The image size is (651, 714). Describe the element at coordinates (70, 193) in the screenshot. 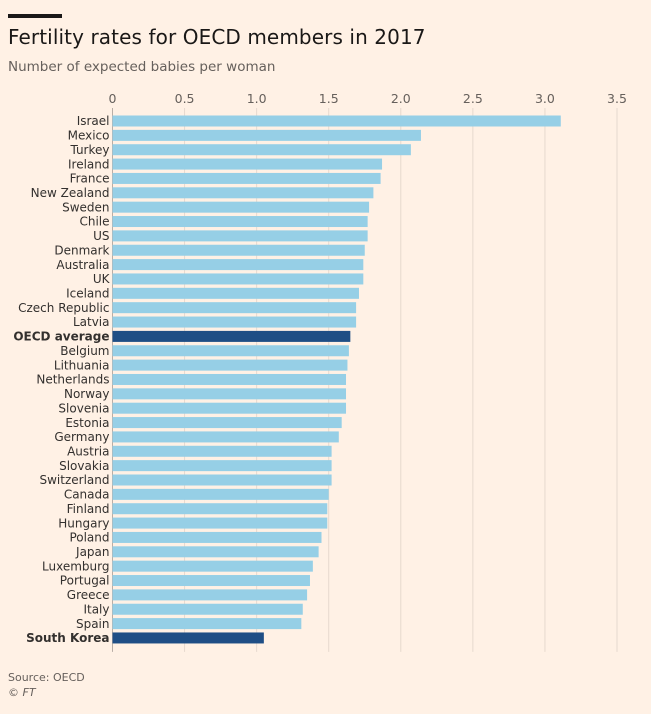

I see `category-label: New Zealand` at that location.